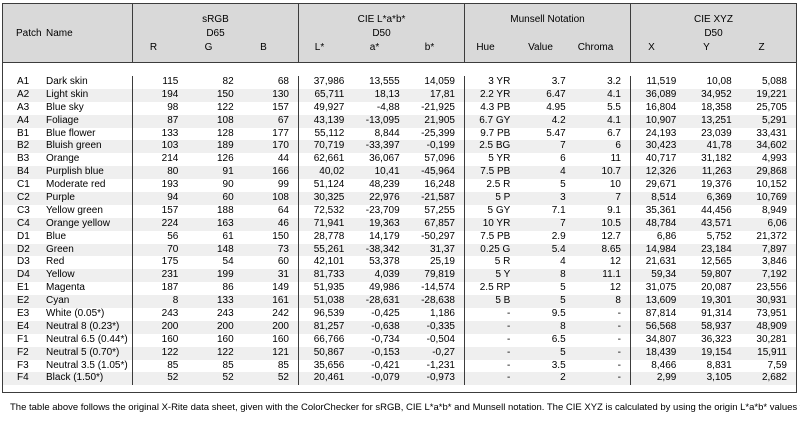 This screenshot has width=800, height=427. What do you see at coordinates (283, 210) in the screenshot?
I see `value-cell: 64` at bounding box center [283, 210].